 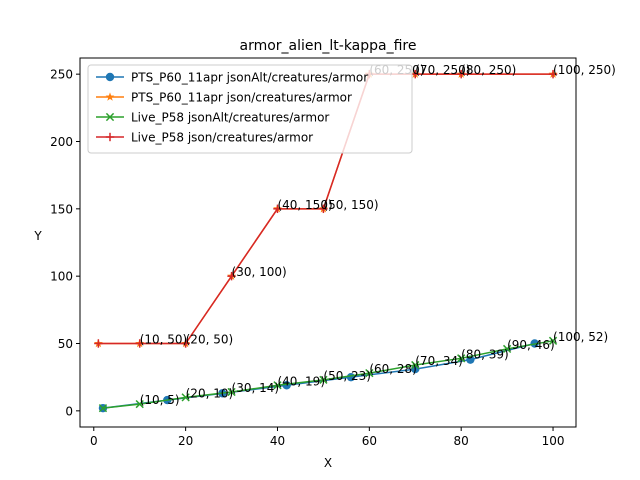 I want to click on x-tick-label: 100, so click(x=553, y=441).